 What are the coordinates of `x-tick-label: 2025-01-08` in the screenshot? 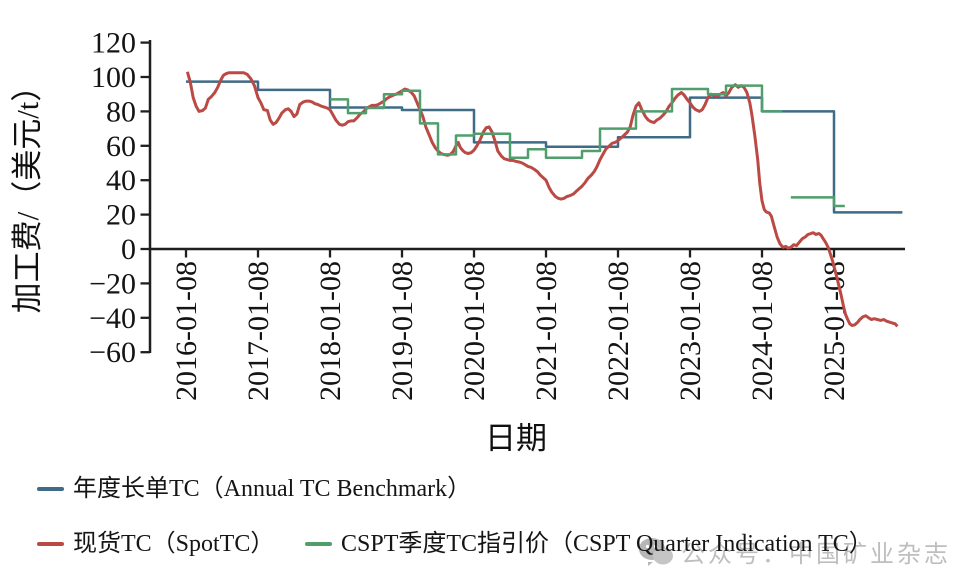 It's located at (834, 331).